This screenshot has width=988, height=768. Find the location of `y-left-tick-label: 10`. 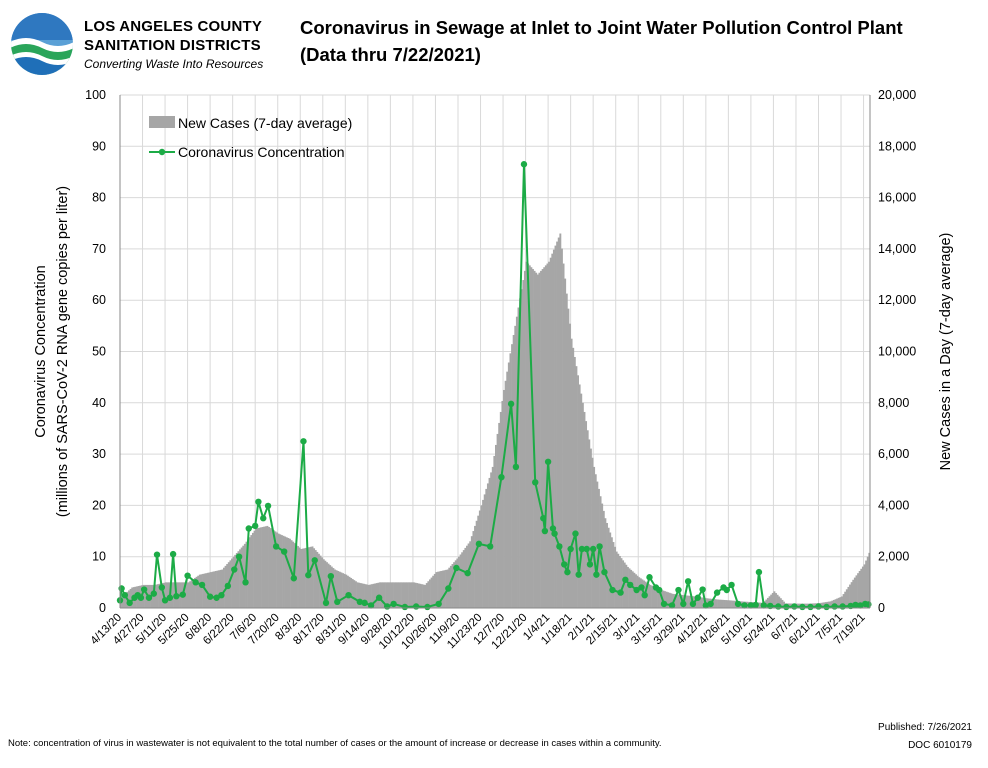

y-left-tick-label: 10 is located at coordinates (99, 557).